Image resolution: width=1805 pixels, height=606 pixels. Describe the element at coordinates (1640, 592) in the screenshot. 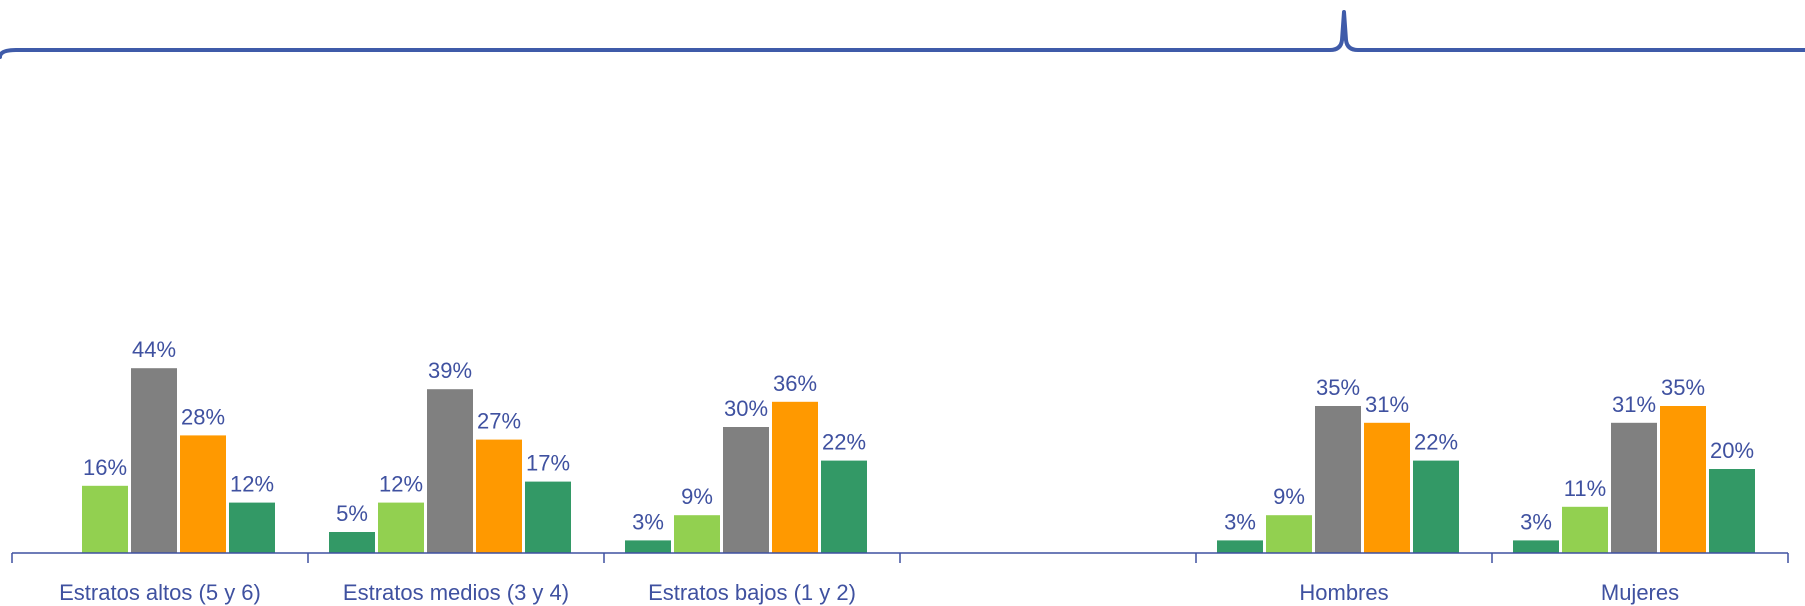

I see `category-label: Mujeres` at that location.